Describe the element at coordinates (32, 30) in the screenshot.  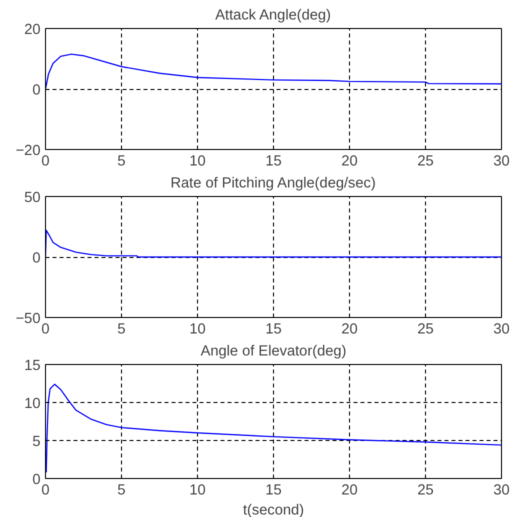
I see `y-tick-label: 20` at that location.